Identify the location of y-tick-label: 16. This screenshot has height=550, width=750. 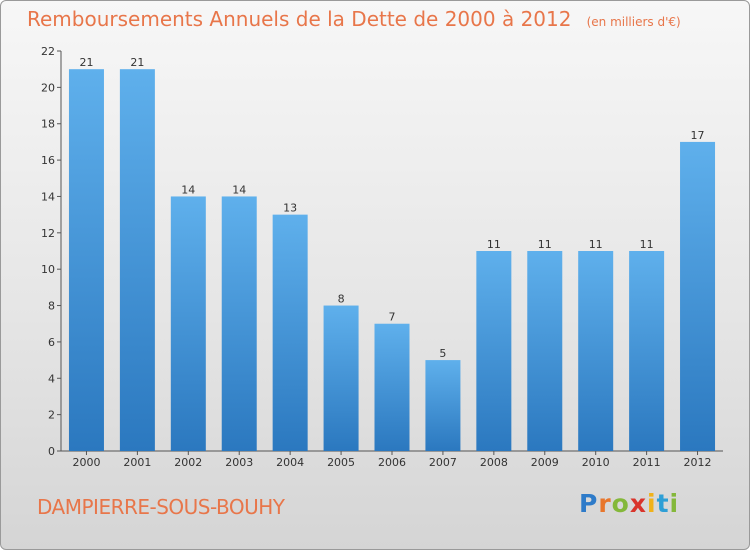
(48, 160).